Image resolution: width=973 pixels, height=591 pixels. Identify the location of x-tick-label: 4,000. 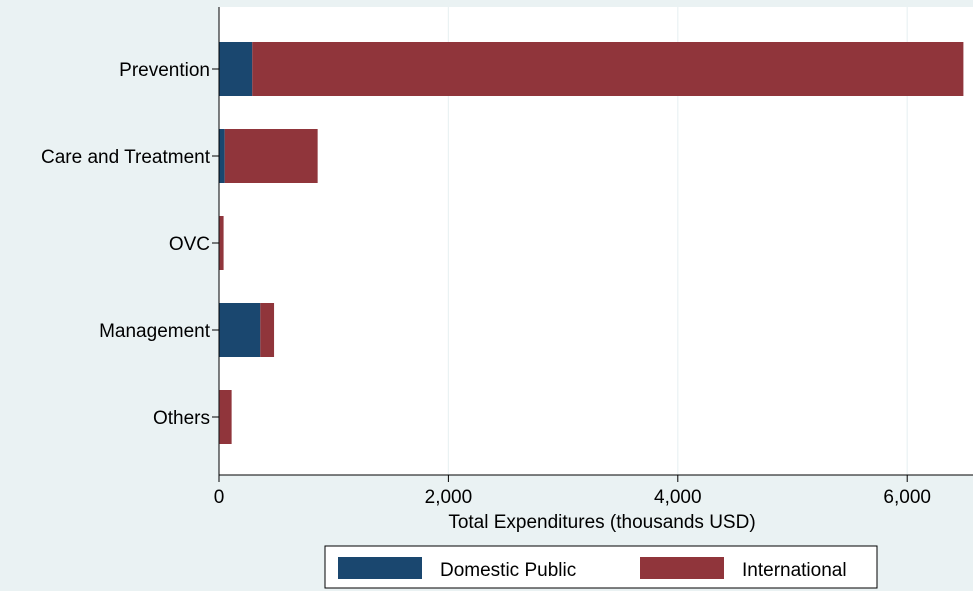
(678, 497).